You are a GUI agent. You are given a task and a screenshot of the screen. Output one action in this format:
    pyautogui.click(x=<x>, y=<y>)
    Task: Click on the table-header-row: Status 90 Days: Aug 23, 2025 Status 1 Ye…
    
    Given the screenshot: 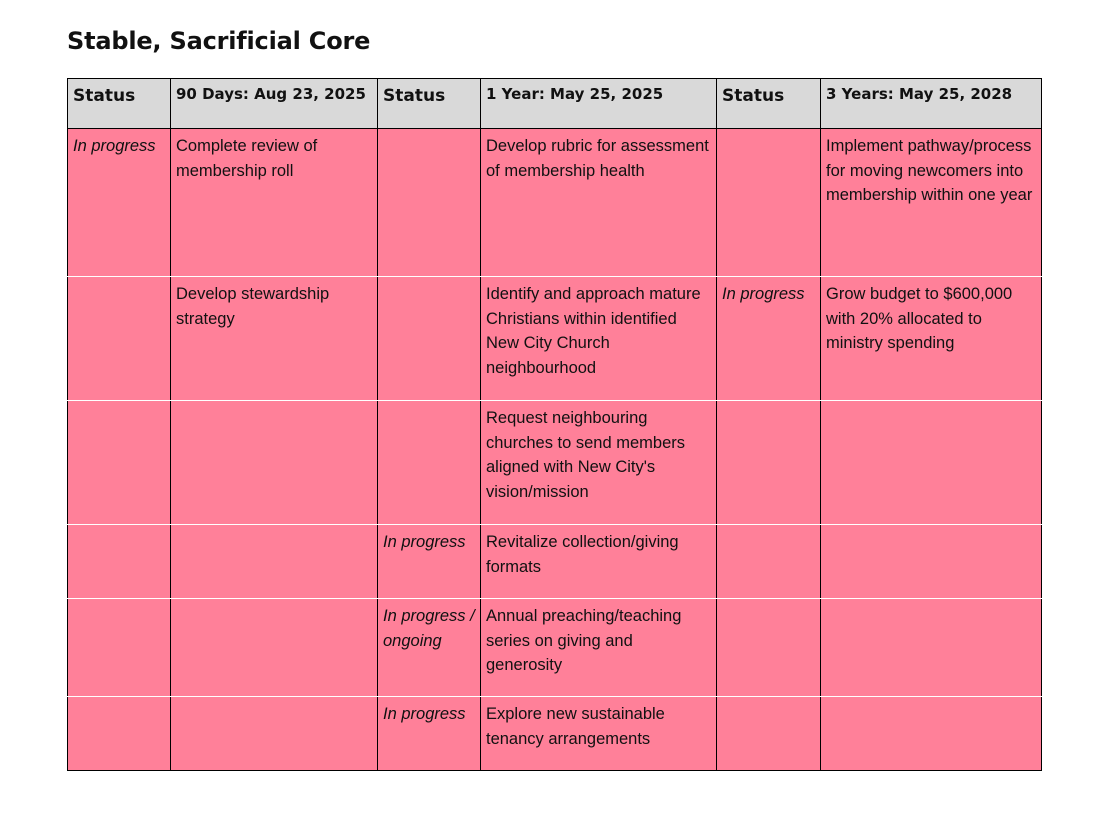 What is the action you would take?
    pyautogui.click(x=554, y=103)
    